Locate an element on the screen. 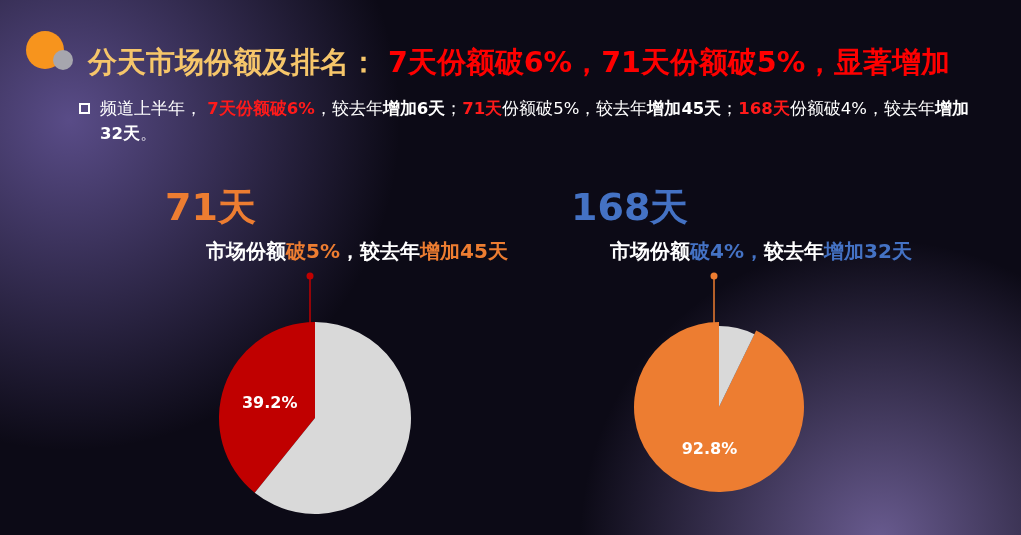 This screenshot has height=535, width=1021. title: 分天市场份额及排名： 7天份额破6%，71天份额破5%，显著增加 is located at coordinates (519, 63).